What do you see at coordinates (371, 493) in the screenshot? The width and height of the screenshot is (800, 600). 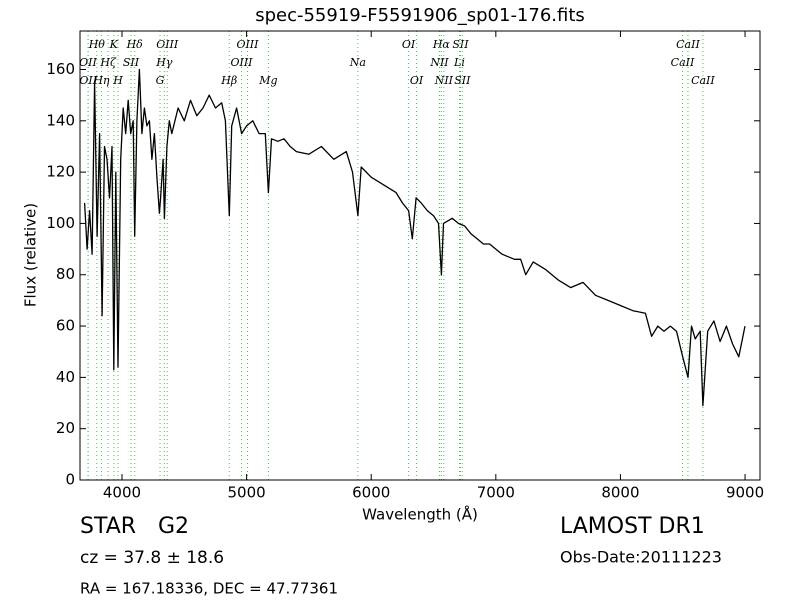 I see `x-tick-label: 6000` at bounding box center [371, 493].